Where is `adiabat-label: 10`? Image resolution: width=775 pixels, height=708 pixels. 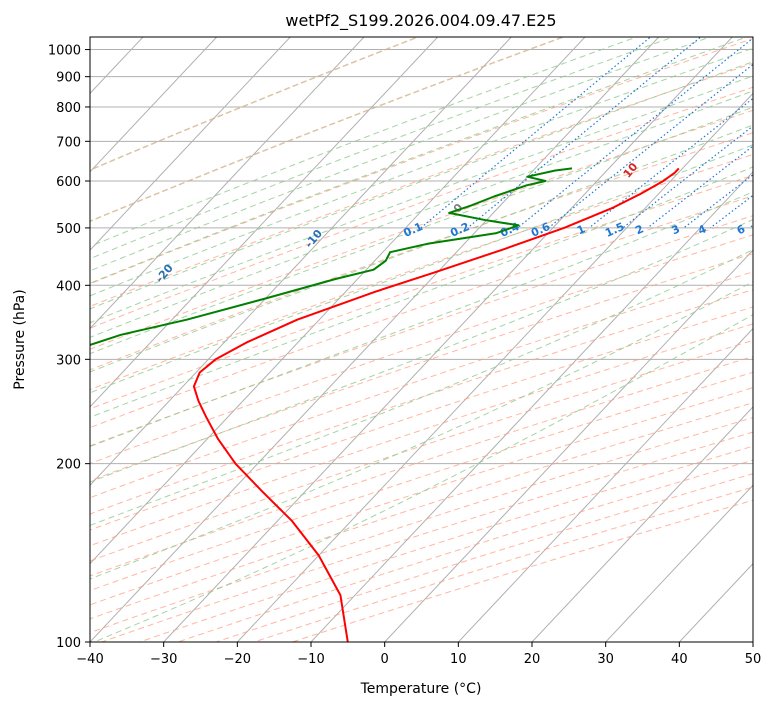
adiabat-label: 10 is located at coordinates (631, 170).